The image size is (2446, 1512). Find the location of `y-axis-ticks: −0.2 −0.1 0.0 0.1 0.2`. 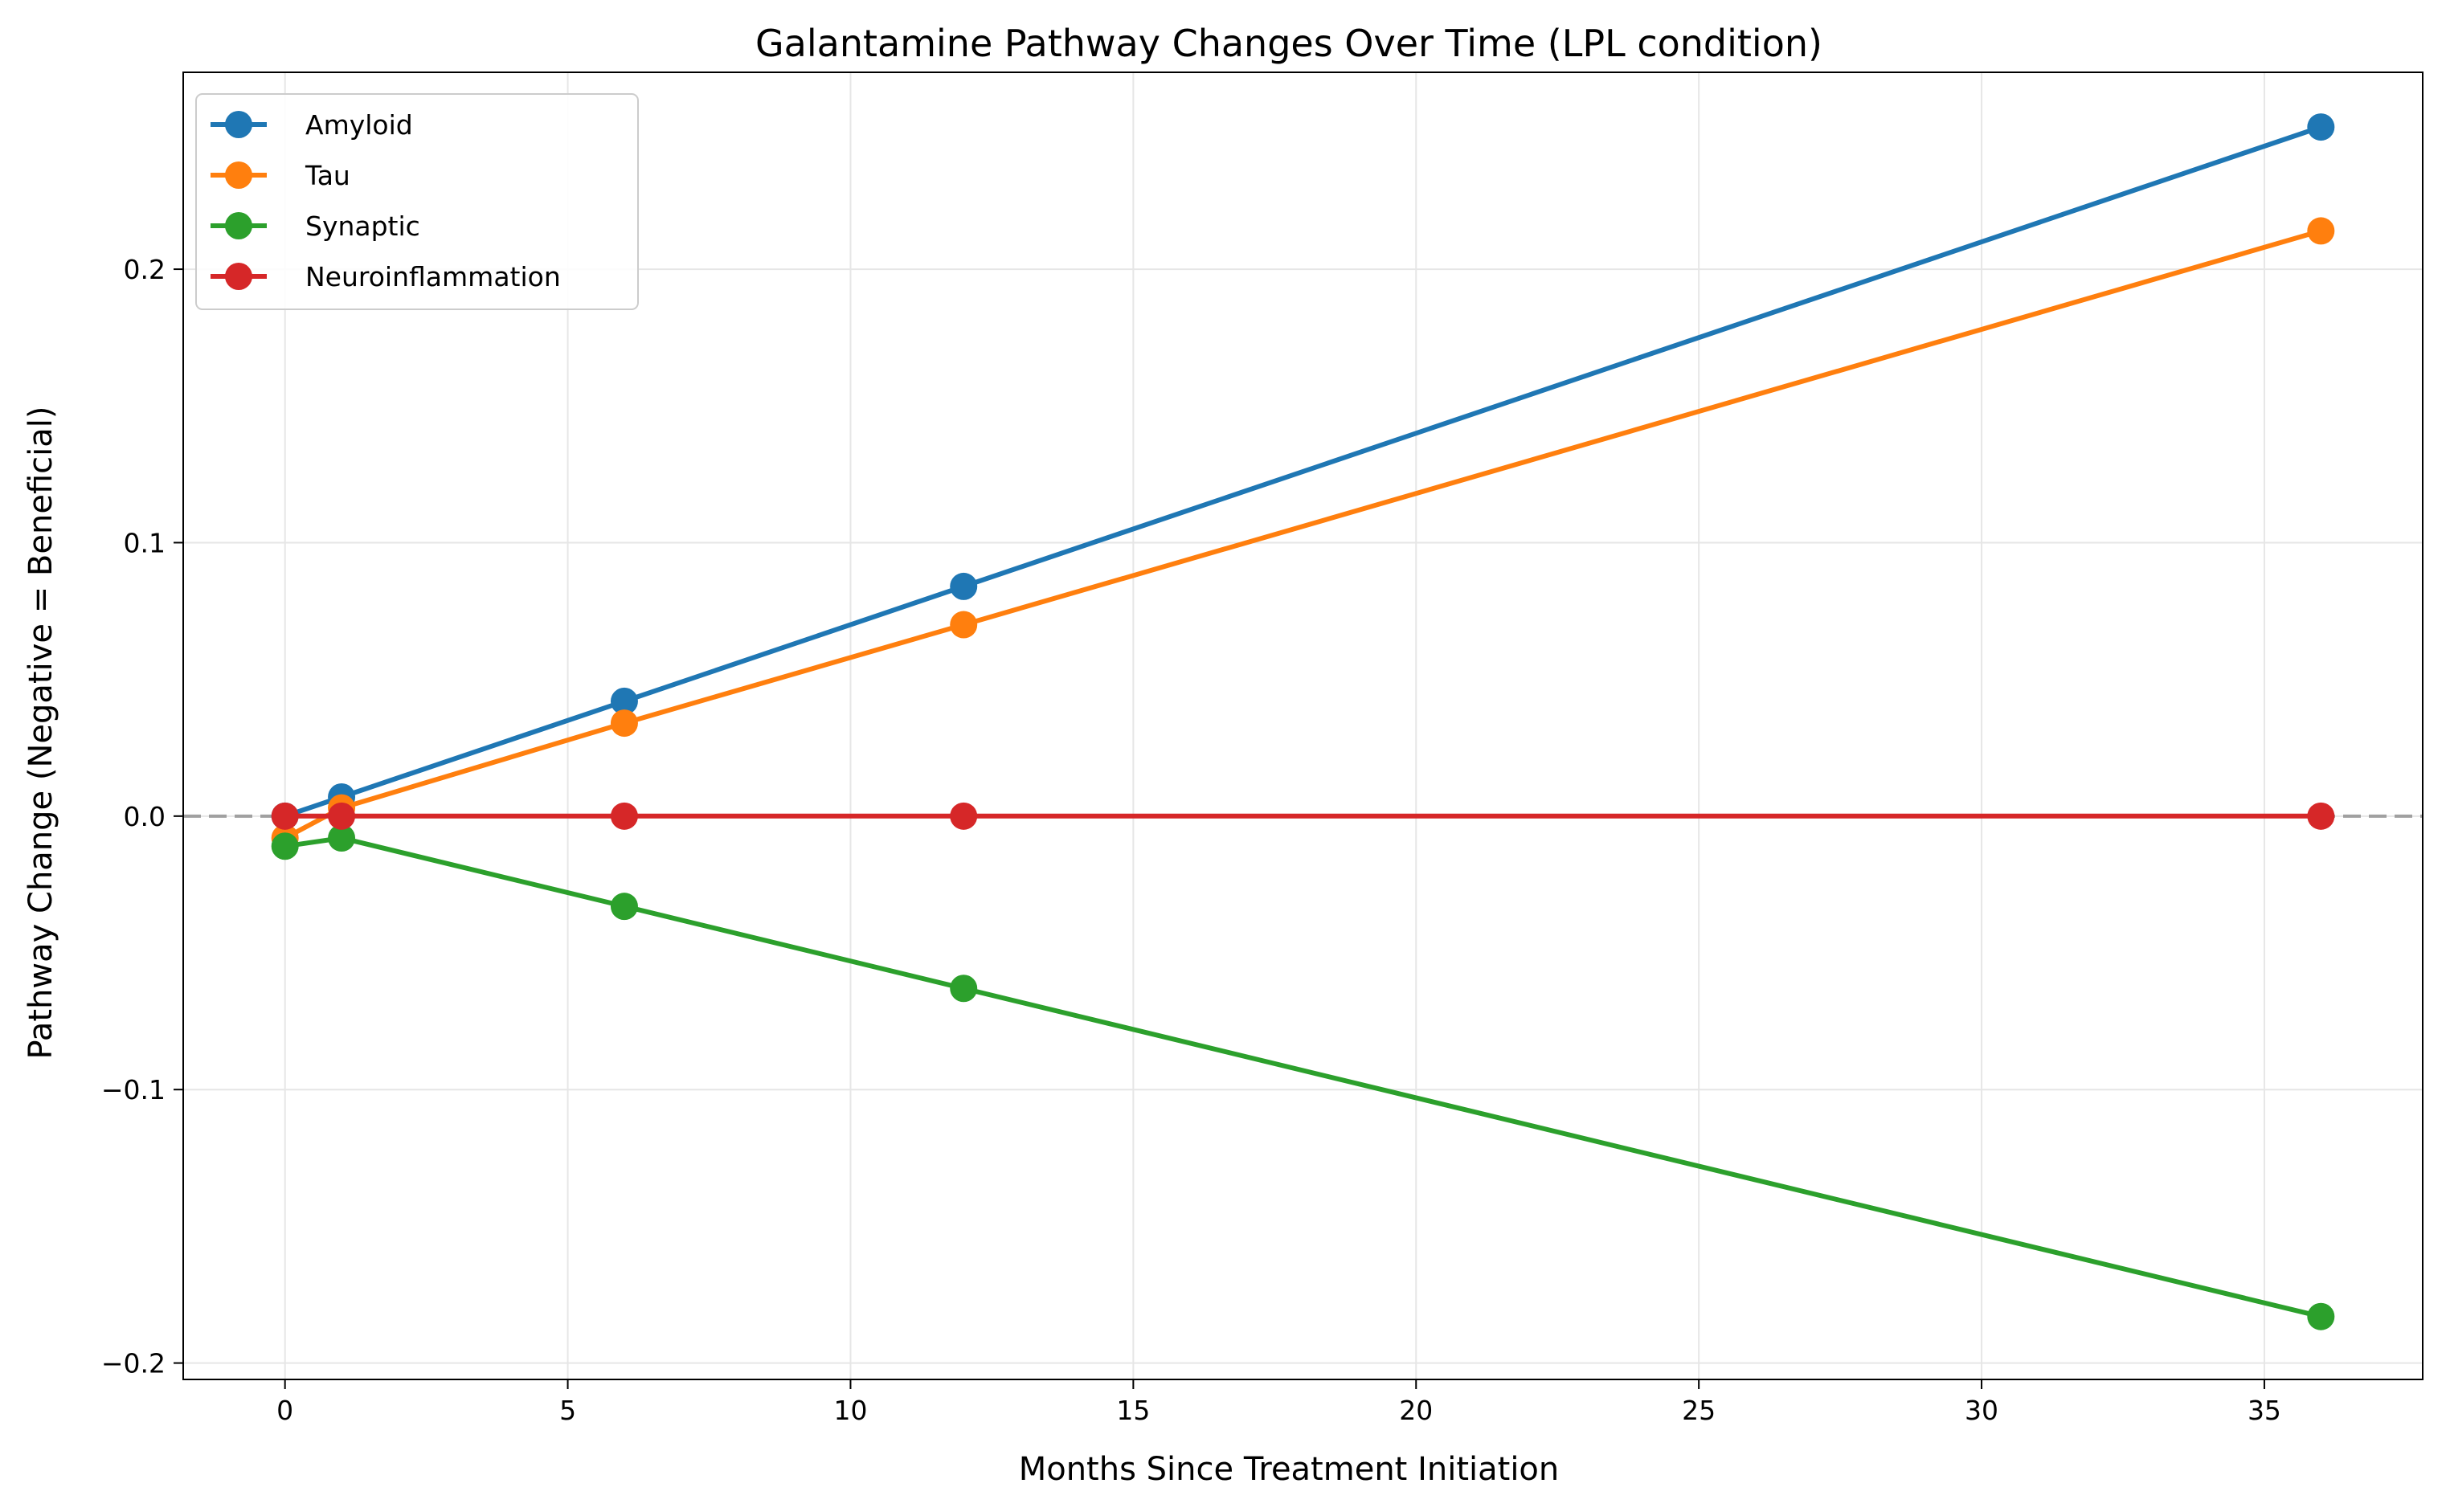

y-axis-ticks: −0.2 −0.1 0.0 0.1 0.2 is located at coordinates (142, 816).